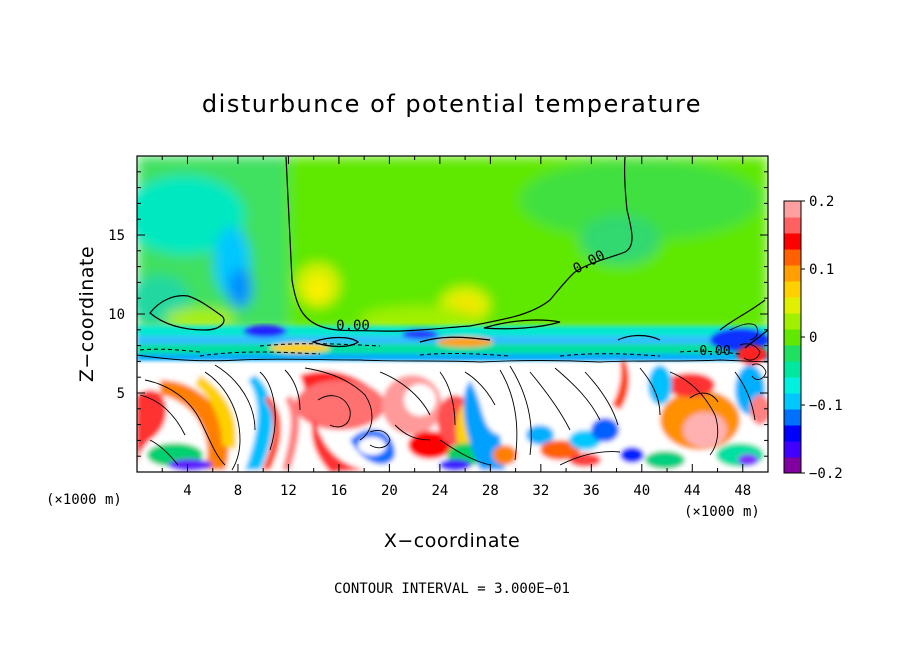 This screenshot has height=654, width=904. I want to click on y-axis-label: Z−coordinate, so click(87, 314).